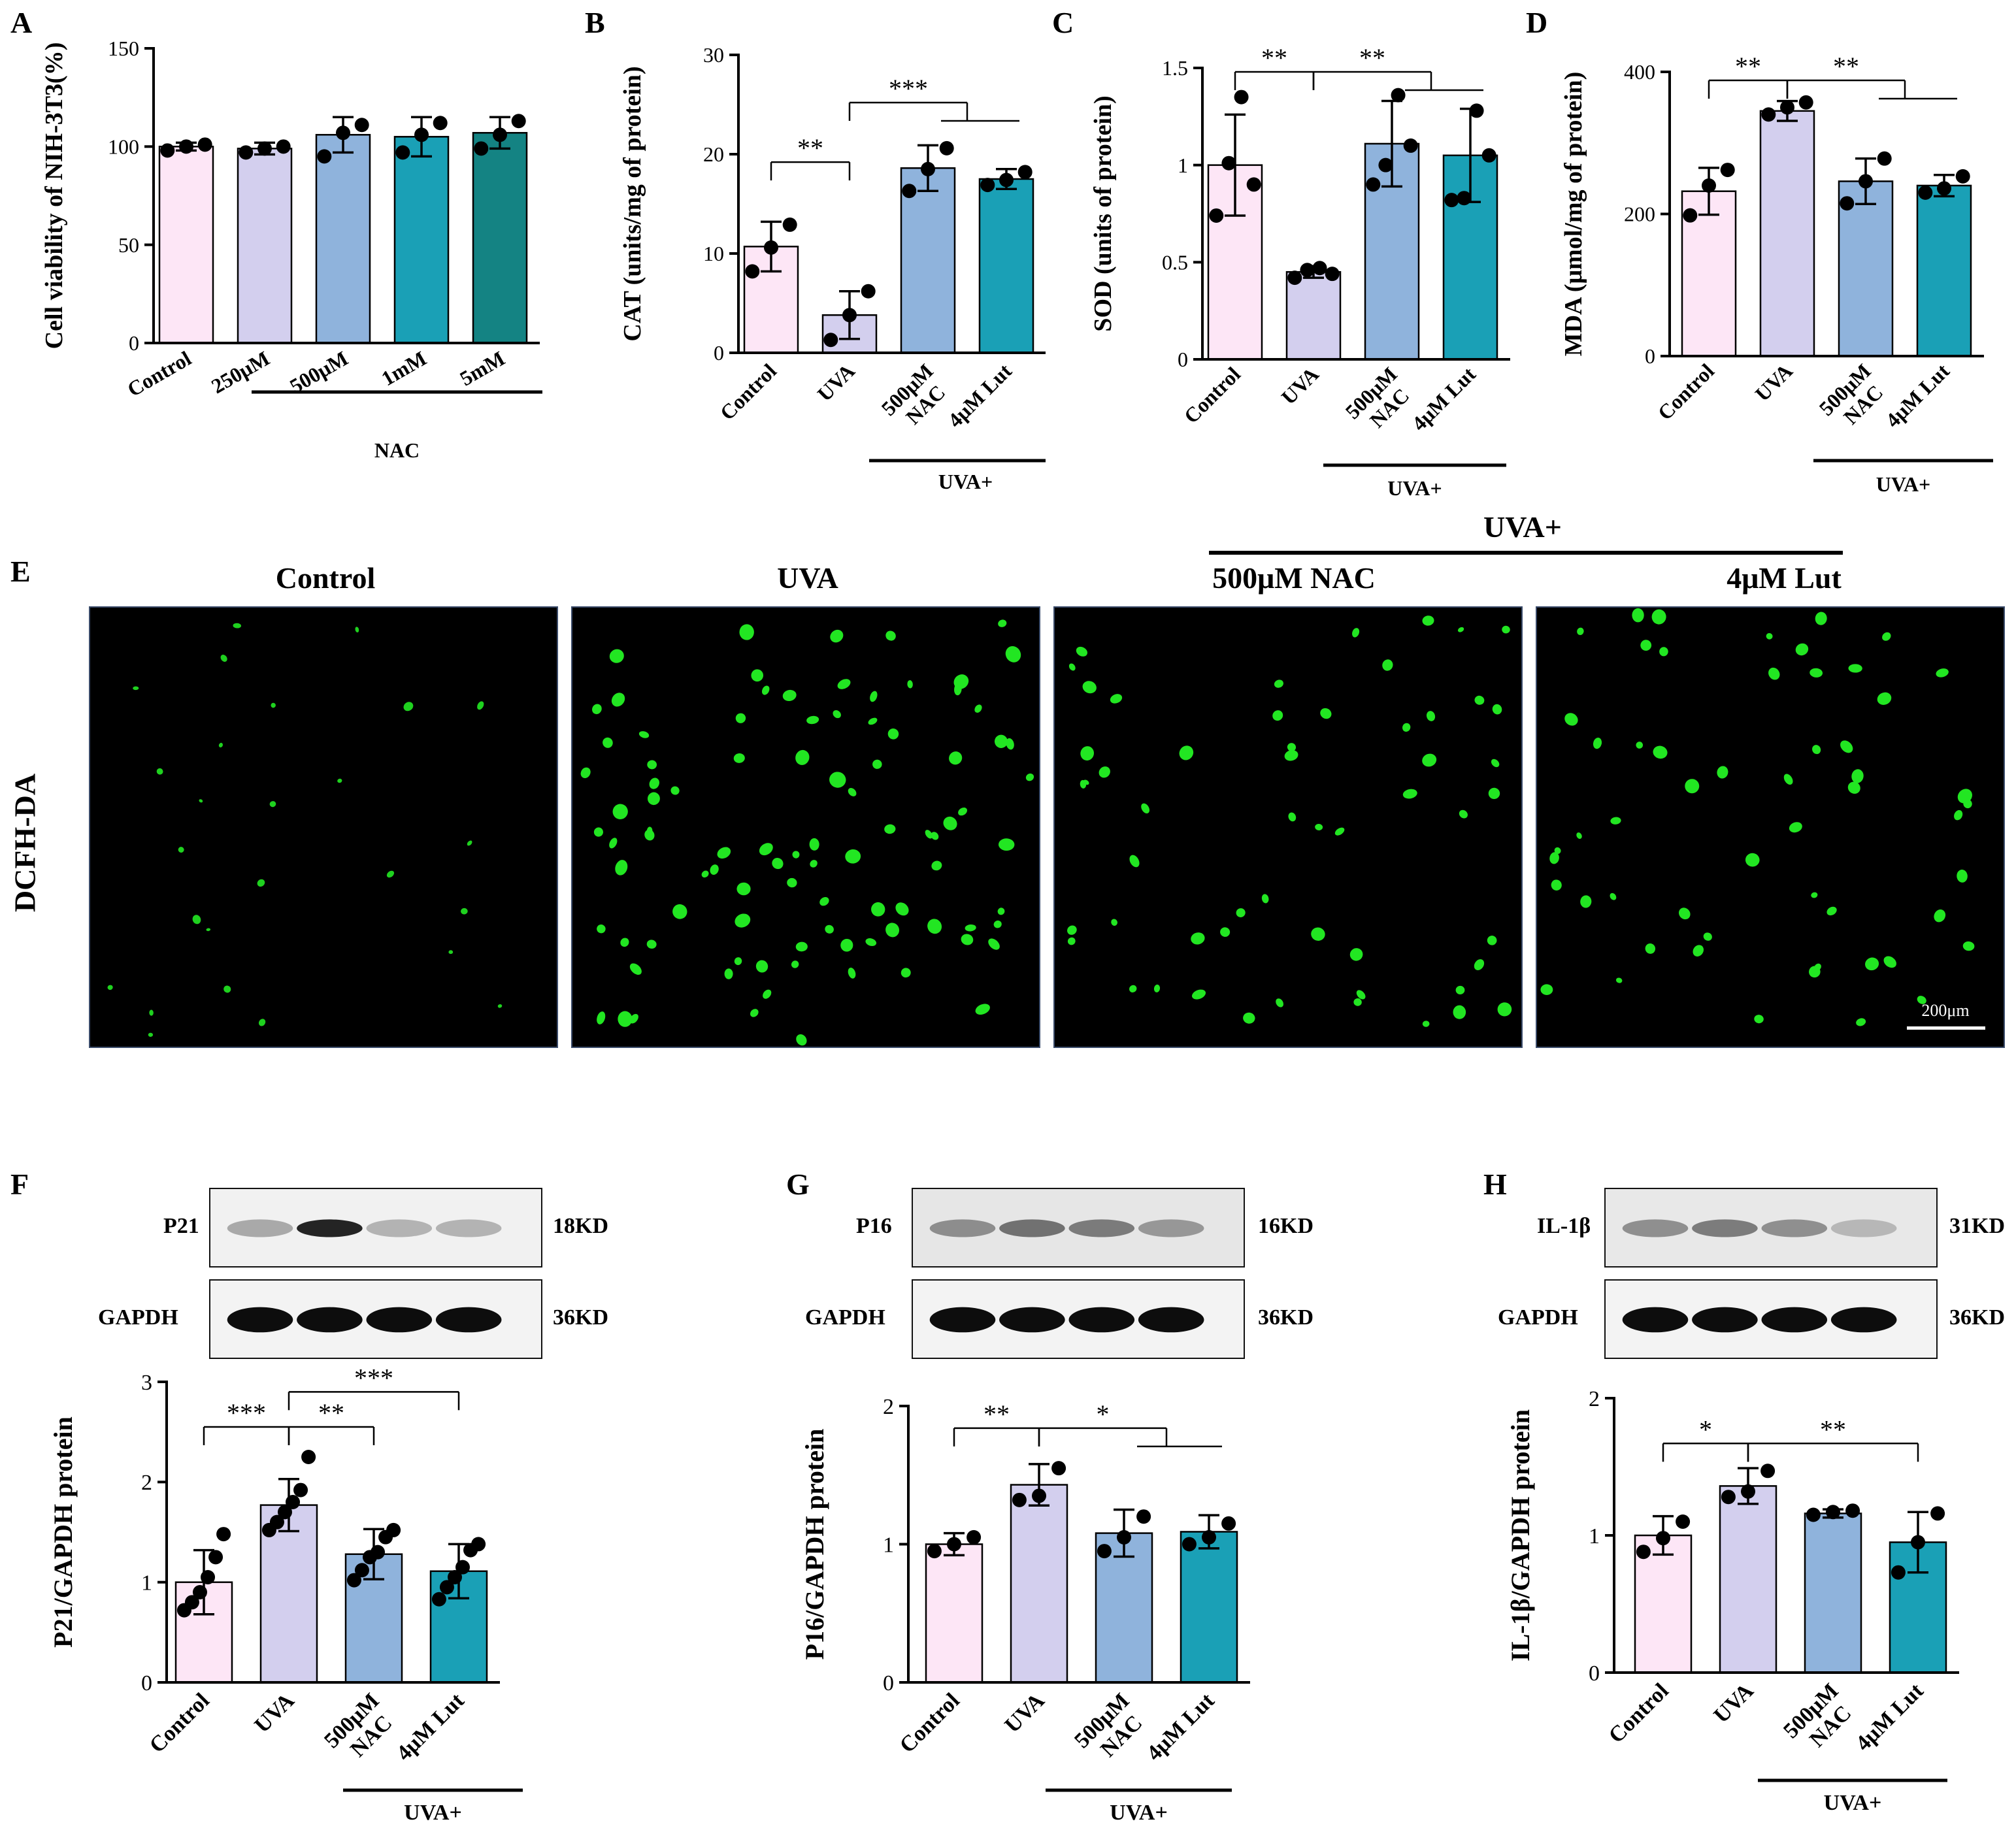 The width and height of the screenshot is (2016, 1832). Describe the element at coordinates (146, 1383) in the screenshot. I see `chart-f-ytick-label: 3` at that location.